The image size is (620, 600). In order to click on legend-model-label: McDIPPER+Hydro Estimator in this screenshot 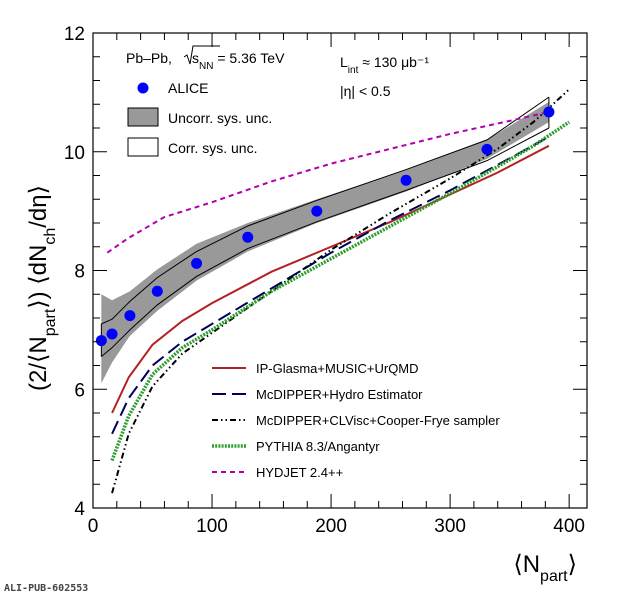, I will do `click(339, 394)`.